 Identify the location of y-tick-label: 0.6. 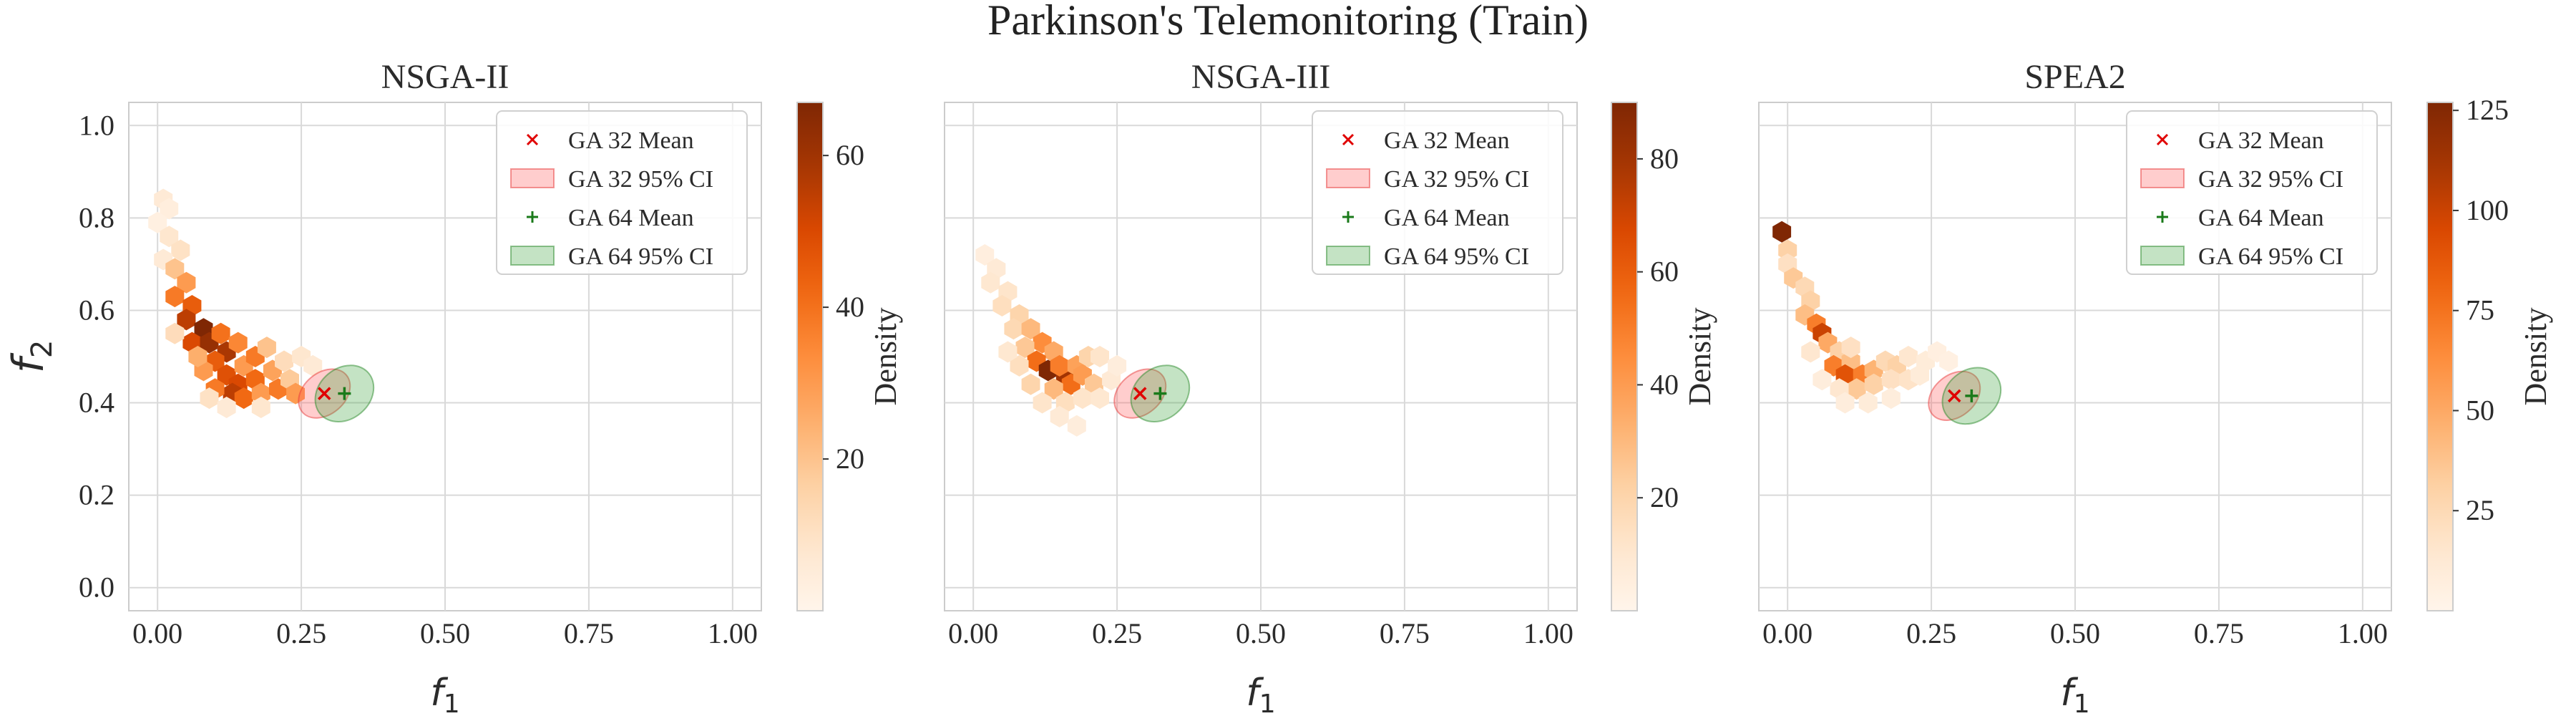
(96, 310).